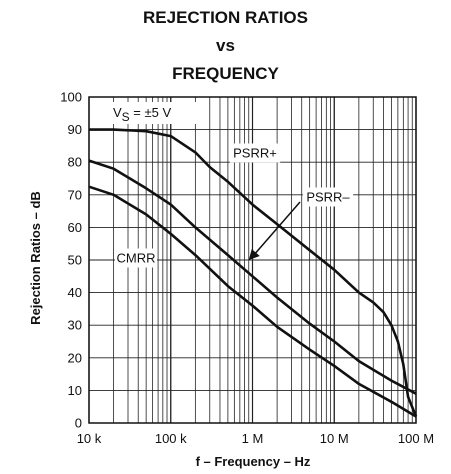 The image size is (451, 474). Describe the element at coordinates (225, 45) in the screenshot. I see `chart-title-line-2: vs` at that location.